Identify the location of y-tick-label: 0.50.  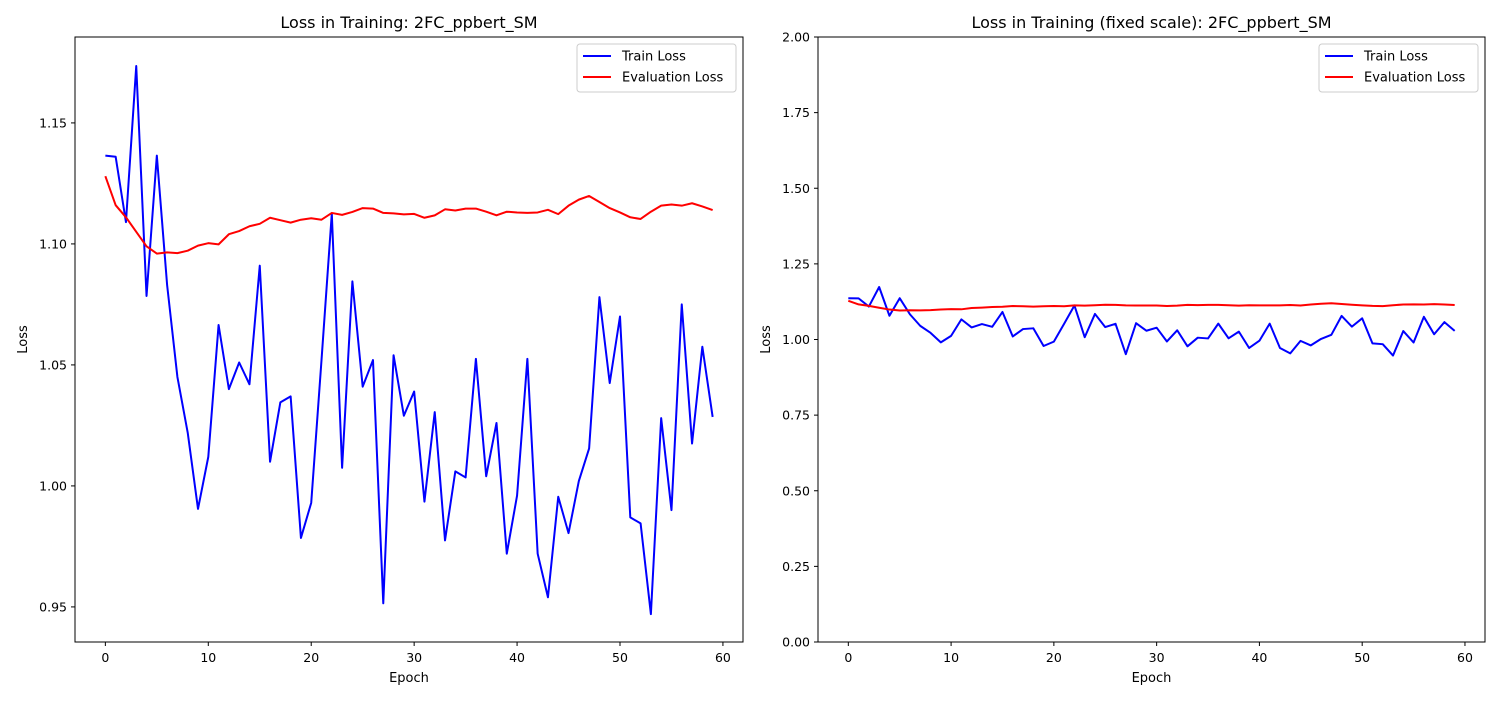
(796, 490).